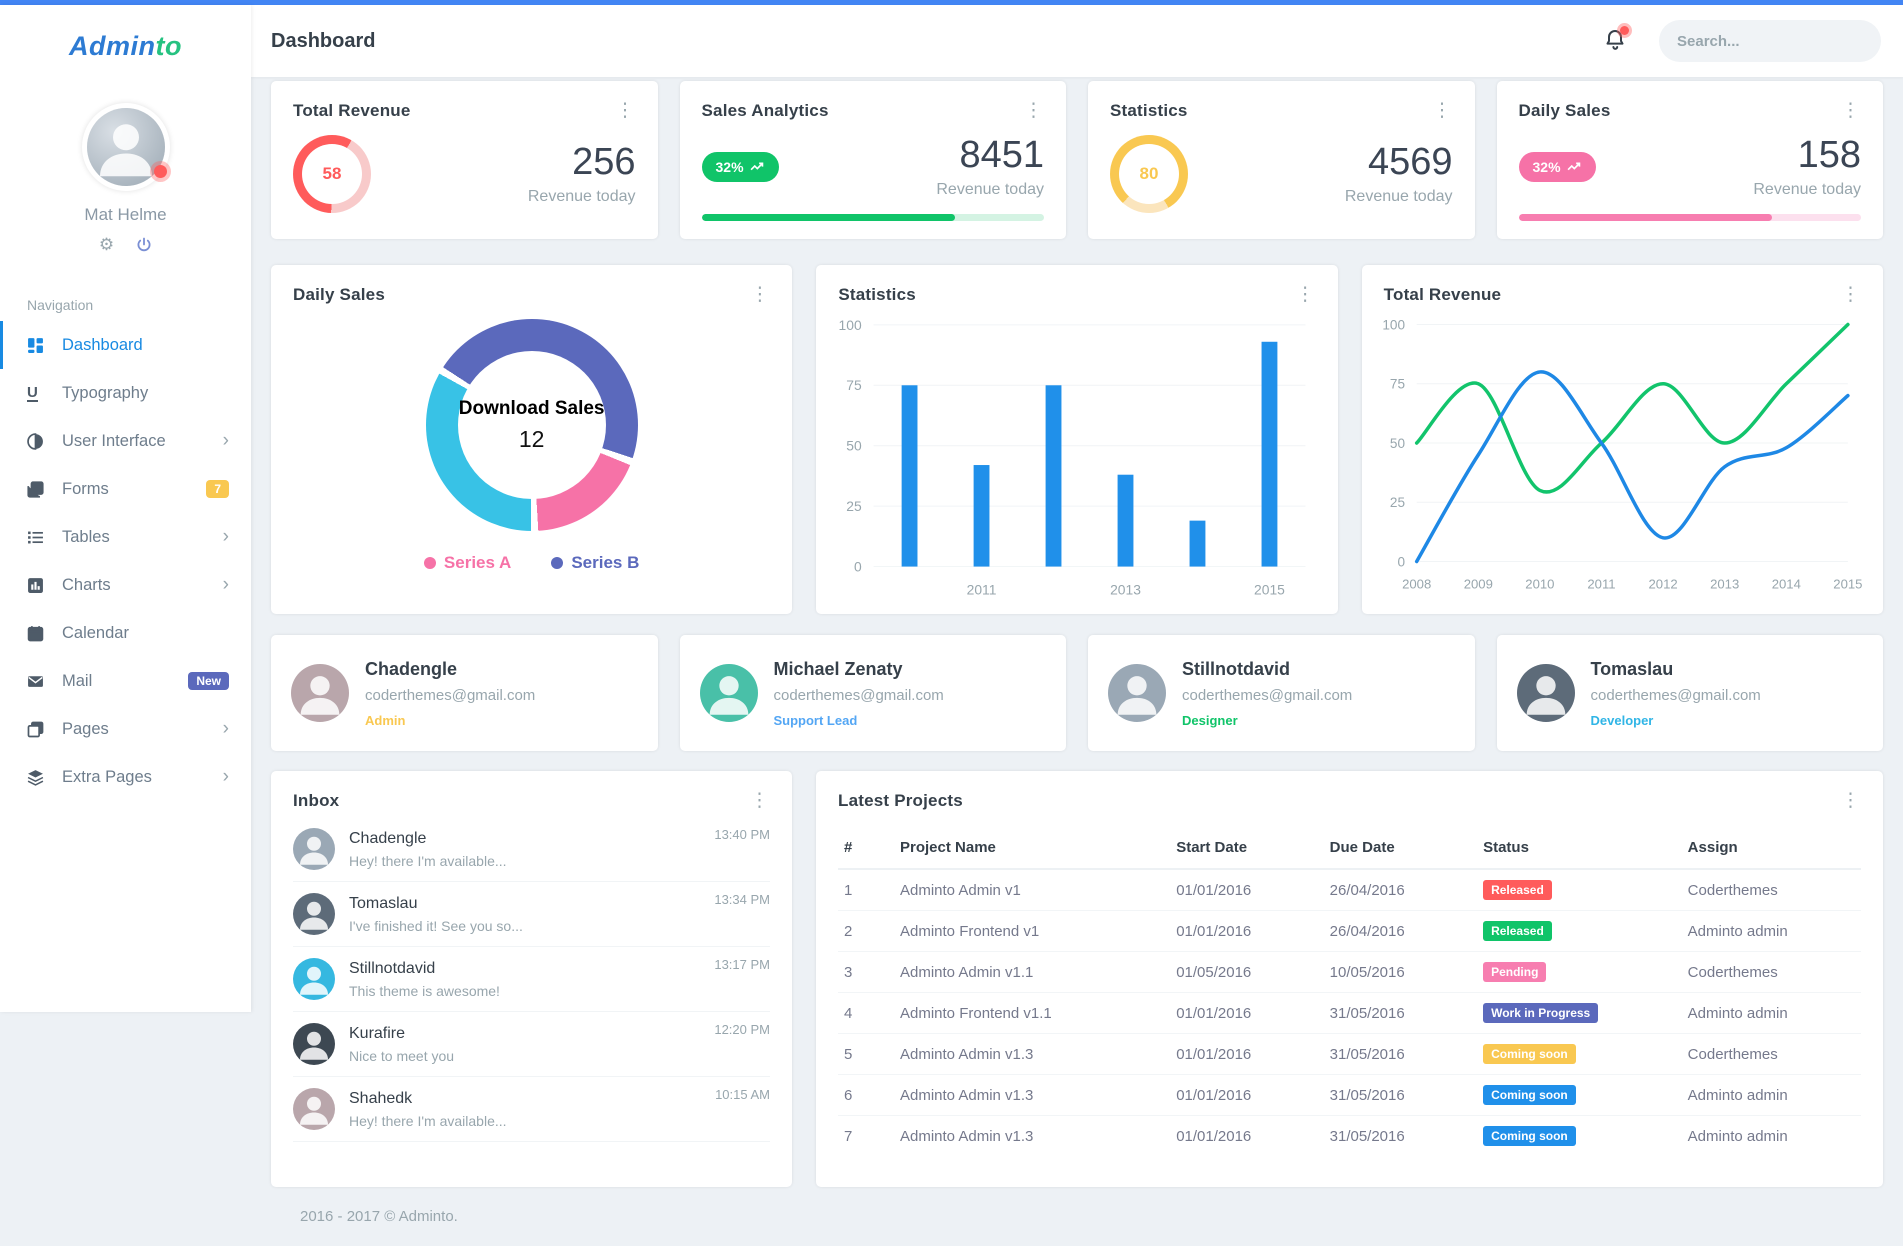  I want to click on card-head: Daily Sales ⋮, so click(531, 285).